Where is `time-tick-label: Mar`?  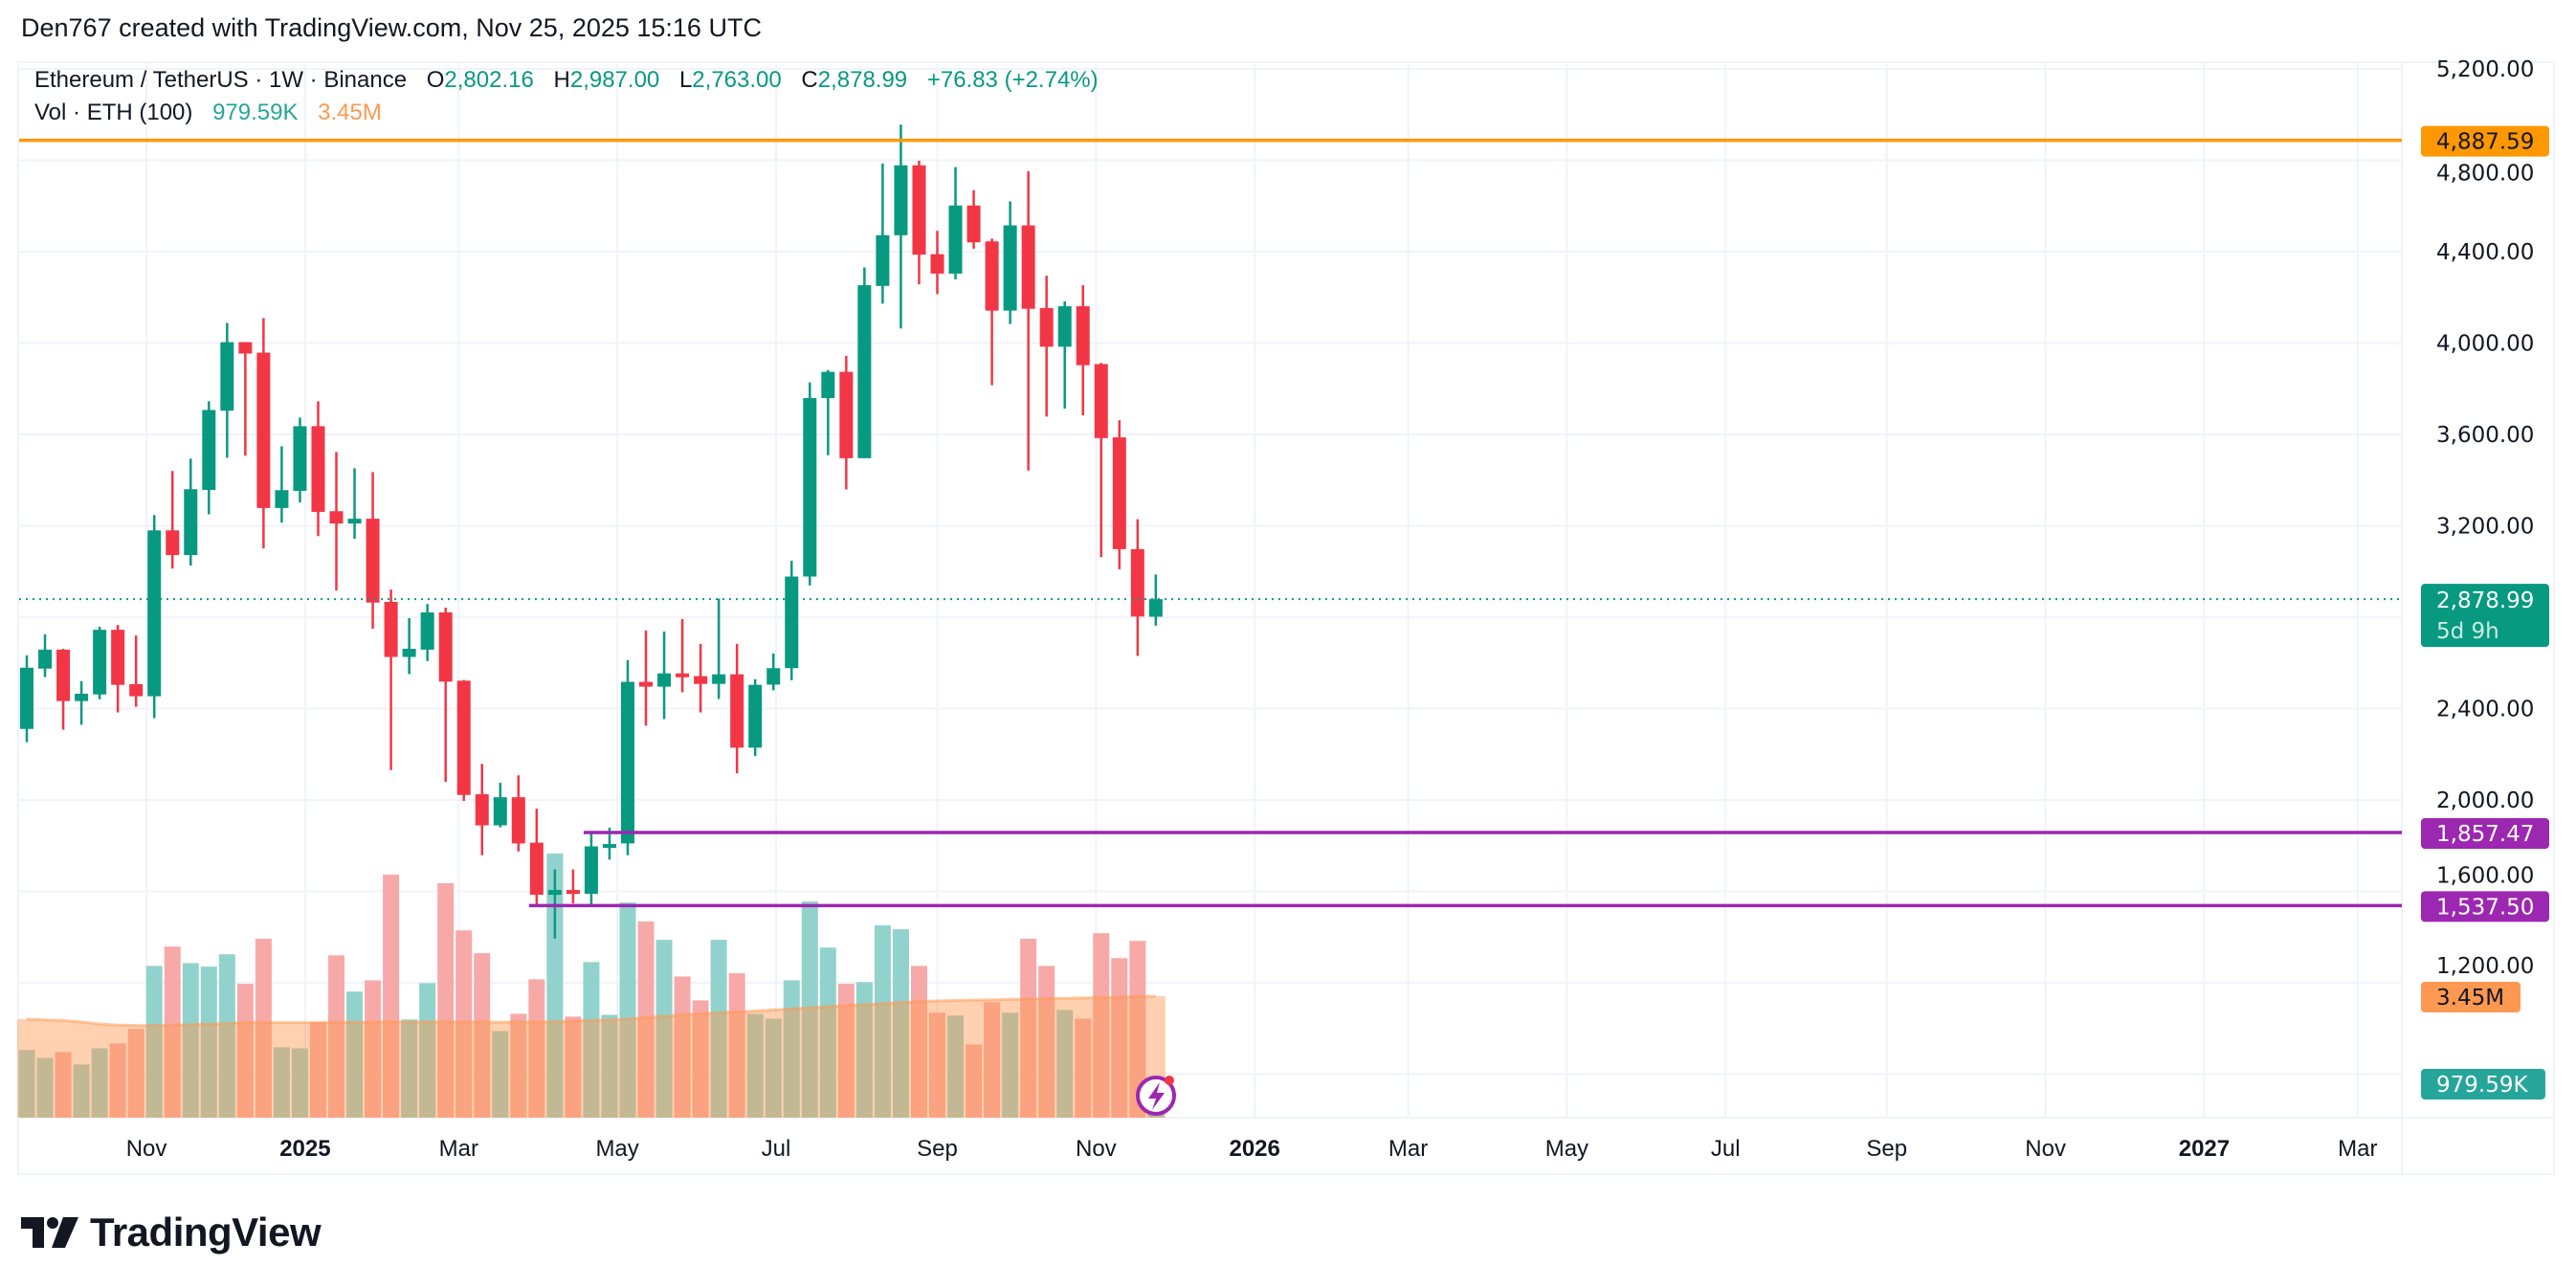 time-tick-label: Mar is located at coordinates (1408, 1149).